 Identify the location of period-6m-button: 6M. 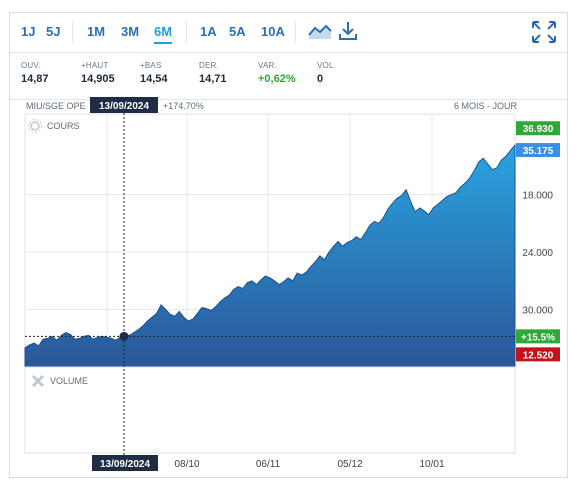
(163, 34).